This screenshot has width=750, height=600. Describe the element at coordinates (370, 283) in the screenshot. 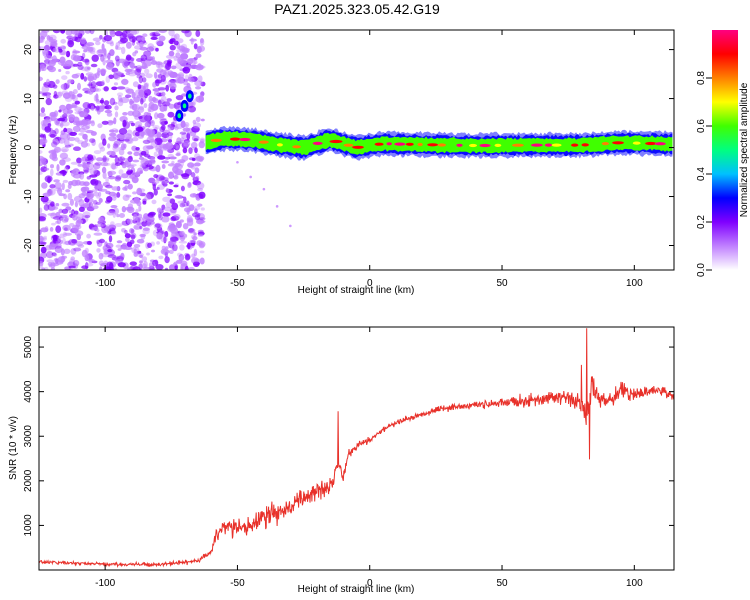

I see `spectrogram-x-tick-label: 0` at that location.